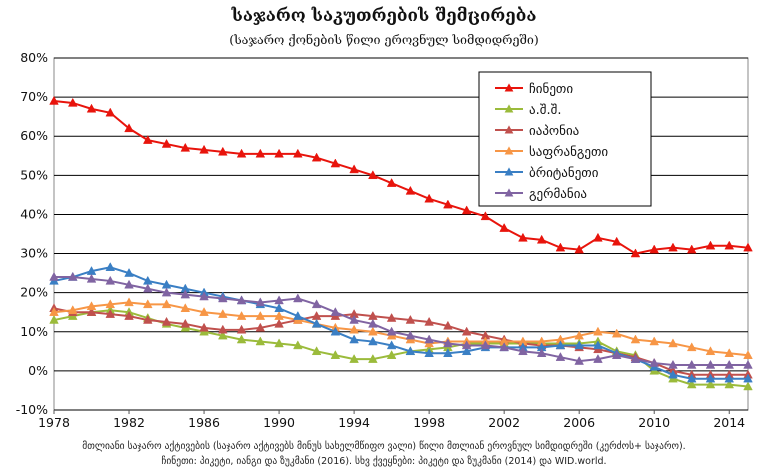 This screenshot has width=768, height=475. What do you see at coordinates (34, 174) in the screenshot?
I see `y-tick-label: 50%` at bounding box center [34, 174].